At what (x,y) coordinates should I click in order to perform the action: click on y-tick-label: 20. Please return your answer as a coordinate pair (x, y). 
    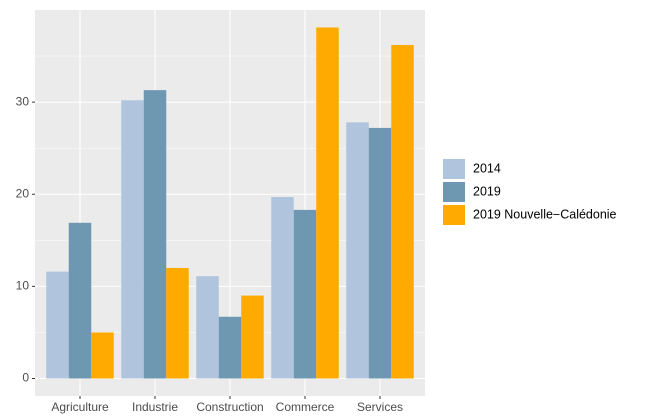
    Looking at the image, I should click on (23, 193).